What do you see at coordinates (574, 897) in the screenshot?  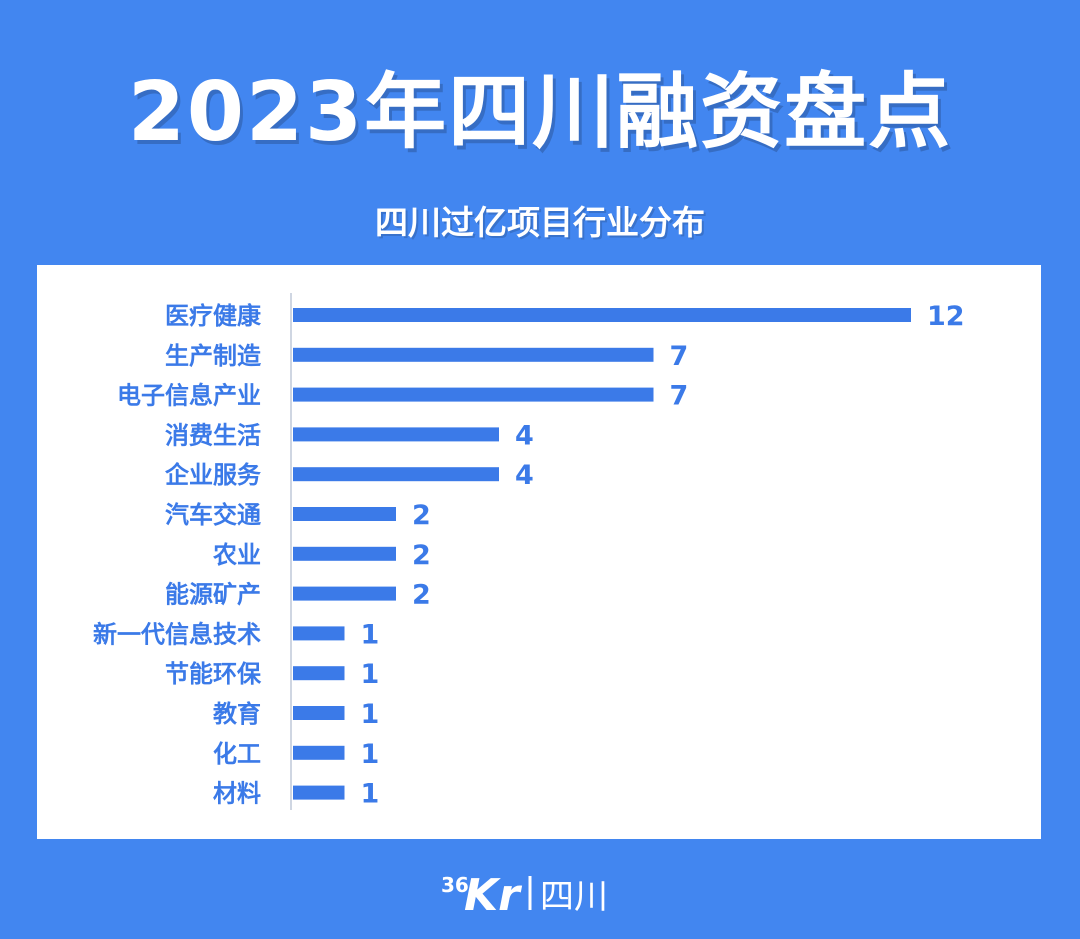 I see `logo-region: 四川` at bounding box center [574, 897].